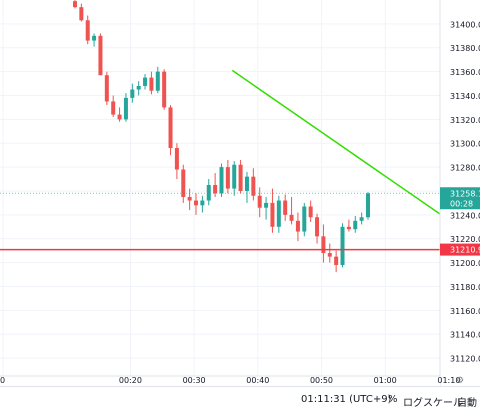 The width and height of the screenshot is (480, 410). Describe the element at coordinates (465, 359) in the screenshot. I see `price-tick-label: 31120.0` at that location.